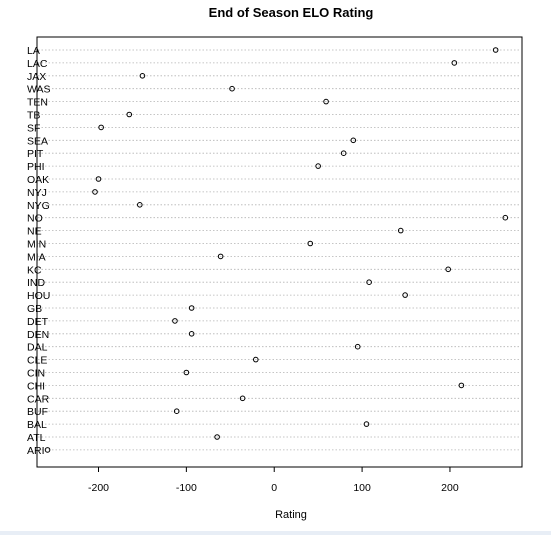  What do you see at coordinates (98, 488) in the screenshot?
I see `x-tick-label: -200` at bounding box center [98, 488].